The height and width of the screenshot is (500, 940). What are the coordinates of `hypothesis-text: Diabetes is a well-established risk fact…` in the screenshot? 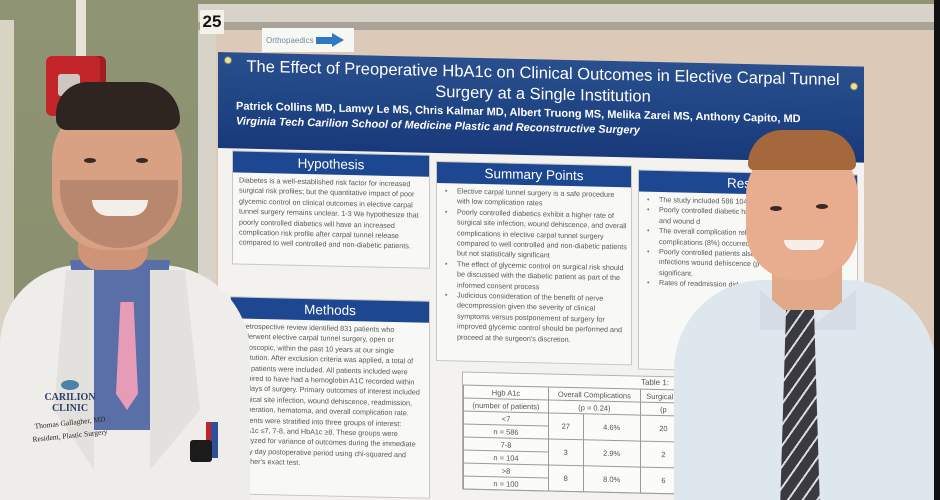 It's located at (329, 213).